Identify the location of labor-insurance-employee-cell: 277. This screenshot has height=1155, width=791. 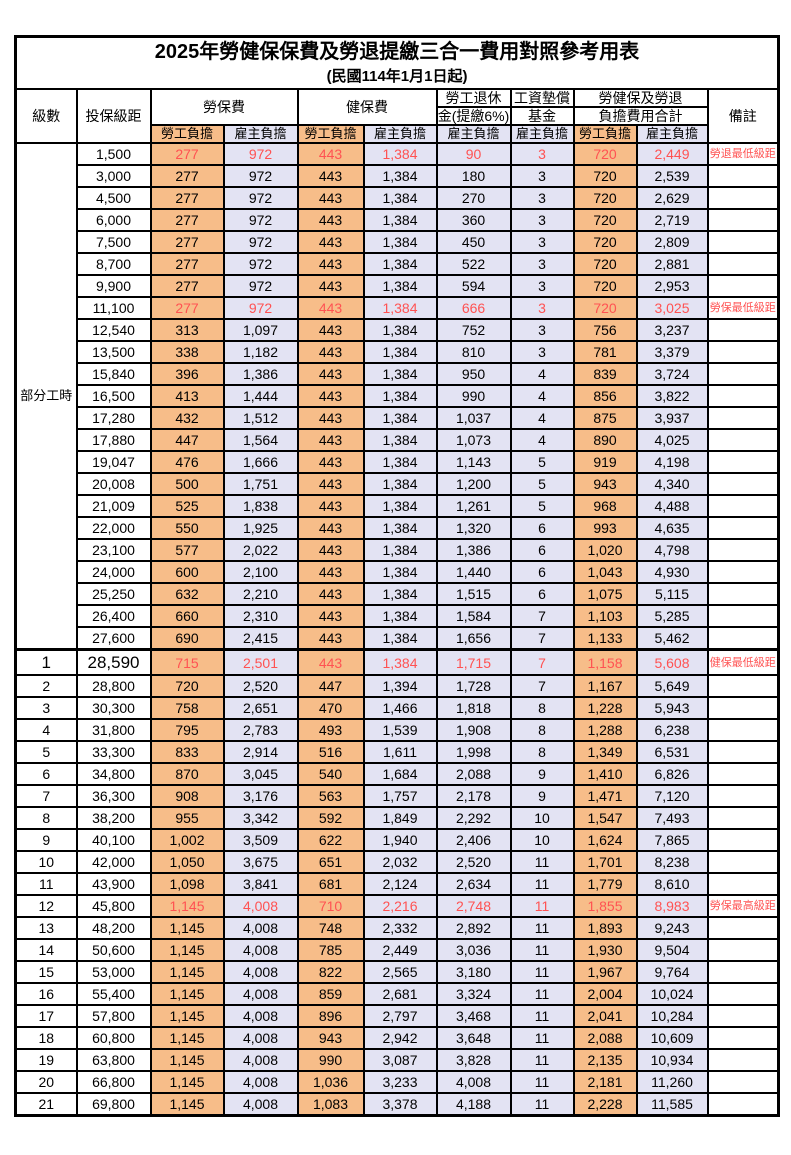
(187, 308).